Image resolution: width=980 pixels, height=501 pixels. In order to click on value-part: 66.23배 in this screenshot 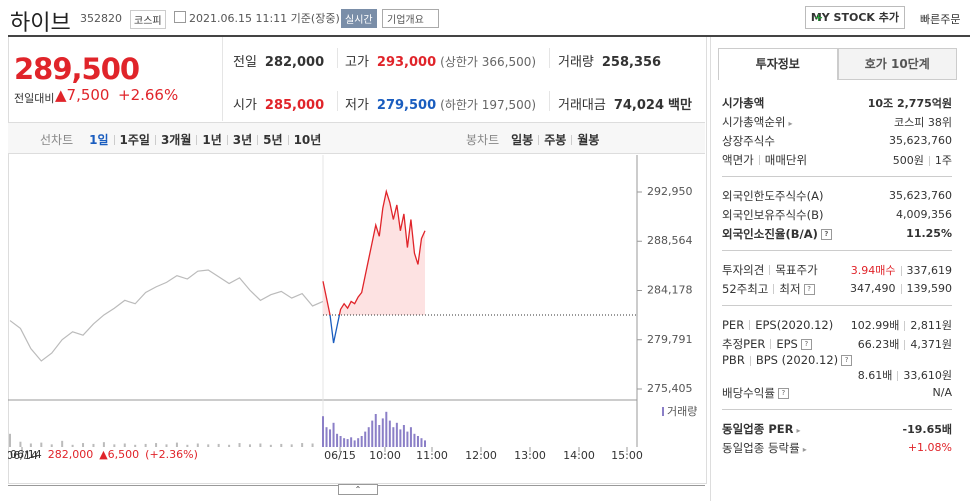, I will do `click(878, 344)`.